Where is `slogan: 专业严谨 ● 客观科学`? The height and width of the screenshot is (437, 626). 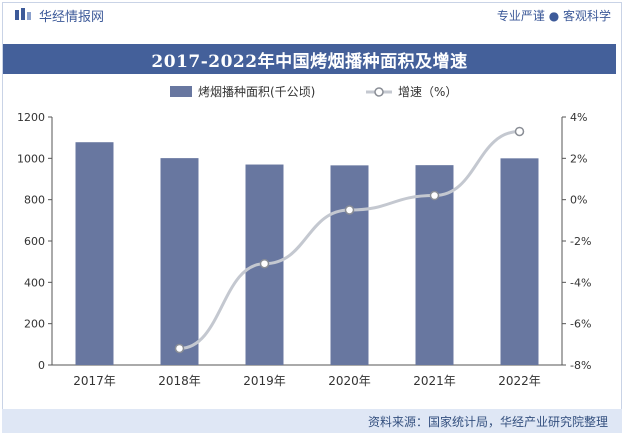
slogan: 专业严谨 ● 客观科学 is located at coordinates (553, 15).